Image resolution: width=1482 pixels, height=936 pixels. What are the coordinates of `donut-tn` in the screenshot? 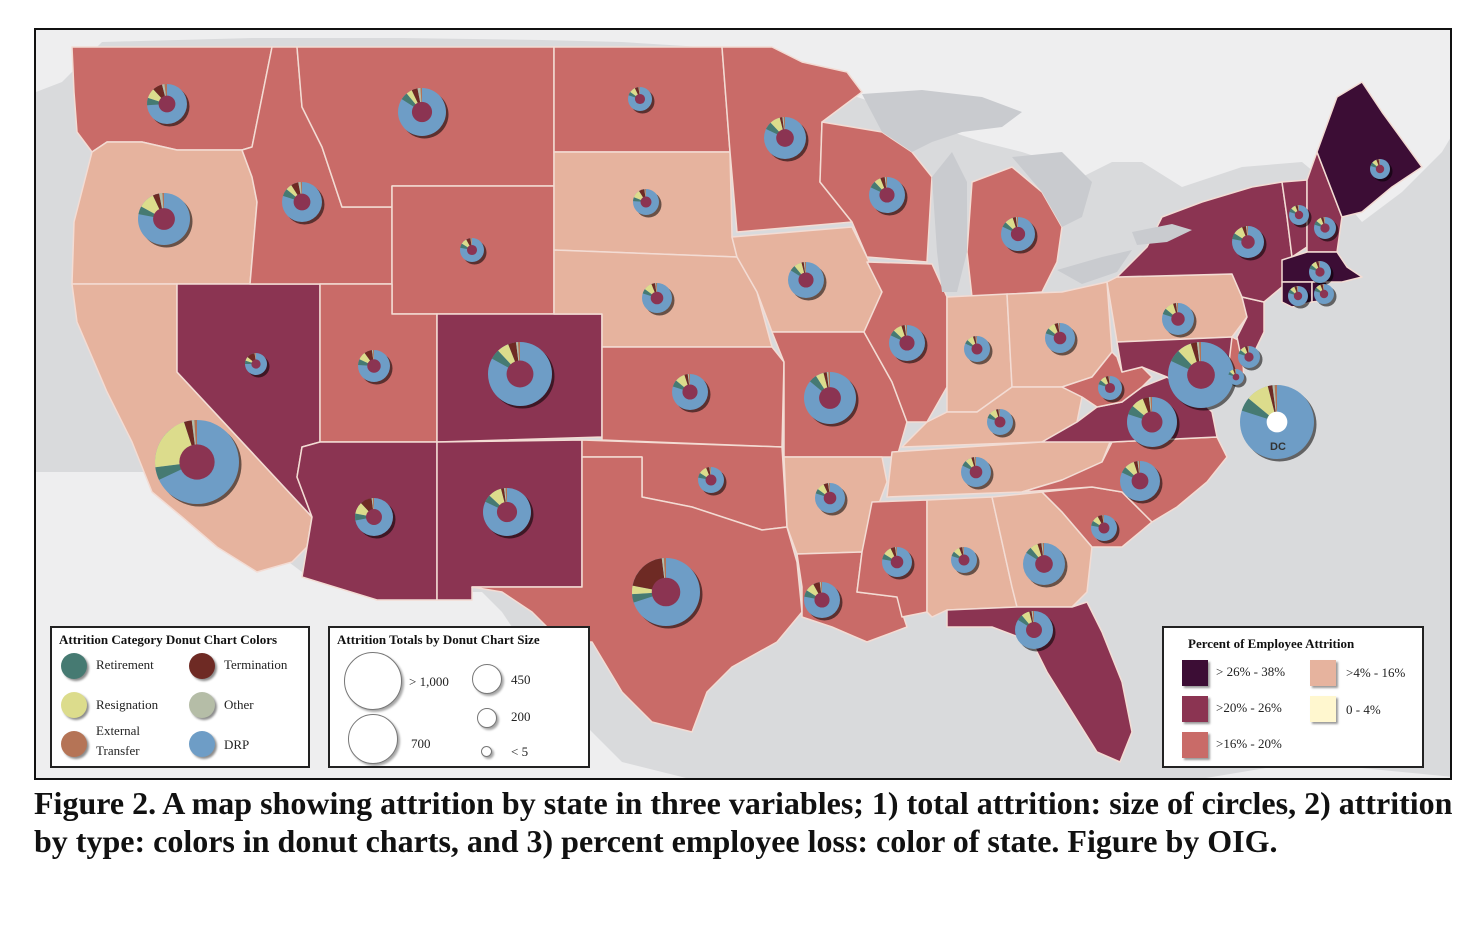 It's located at (977, 473).